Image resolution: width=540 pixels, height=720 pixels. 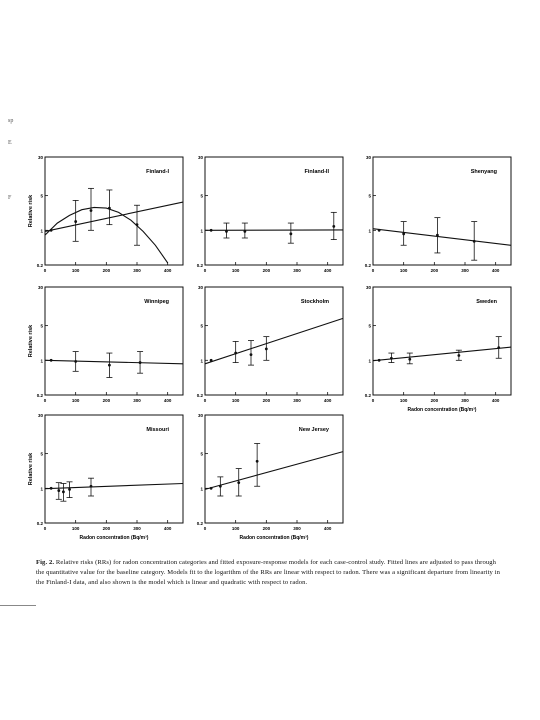 I want to click on footer-rule, so click(x=18, y=605).